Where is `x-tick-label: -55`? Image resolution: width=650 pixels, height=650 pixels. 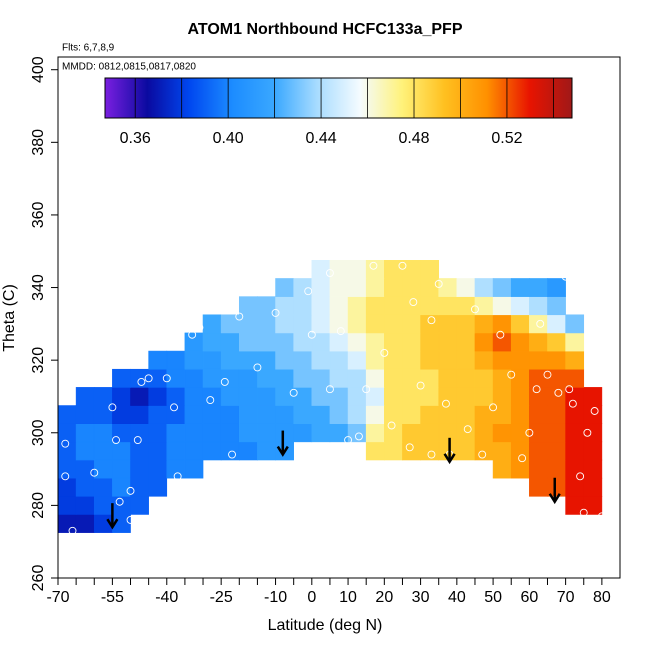
x-tick-label: -55 is located at coordinates (112, 597).